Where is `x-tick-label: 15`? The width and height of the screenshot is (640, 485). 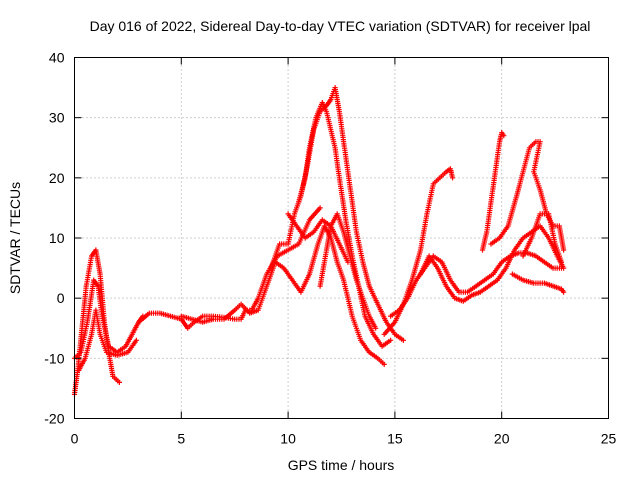
x-tick-label: 15 is located at coordinates (395, 439).